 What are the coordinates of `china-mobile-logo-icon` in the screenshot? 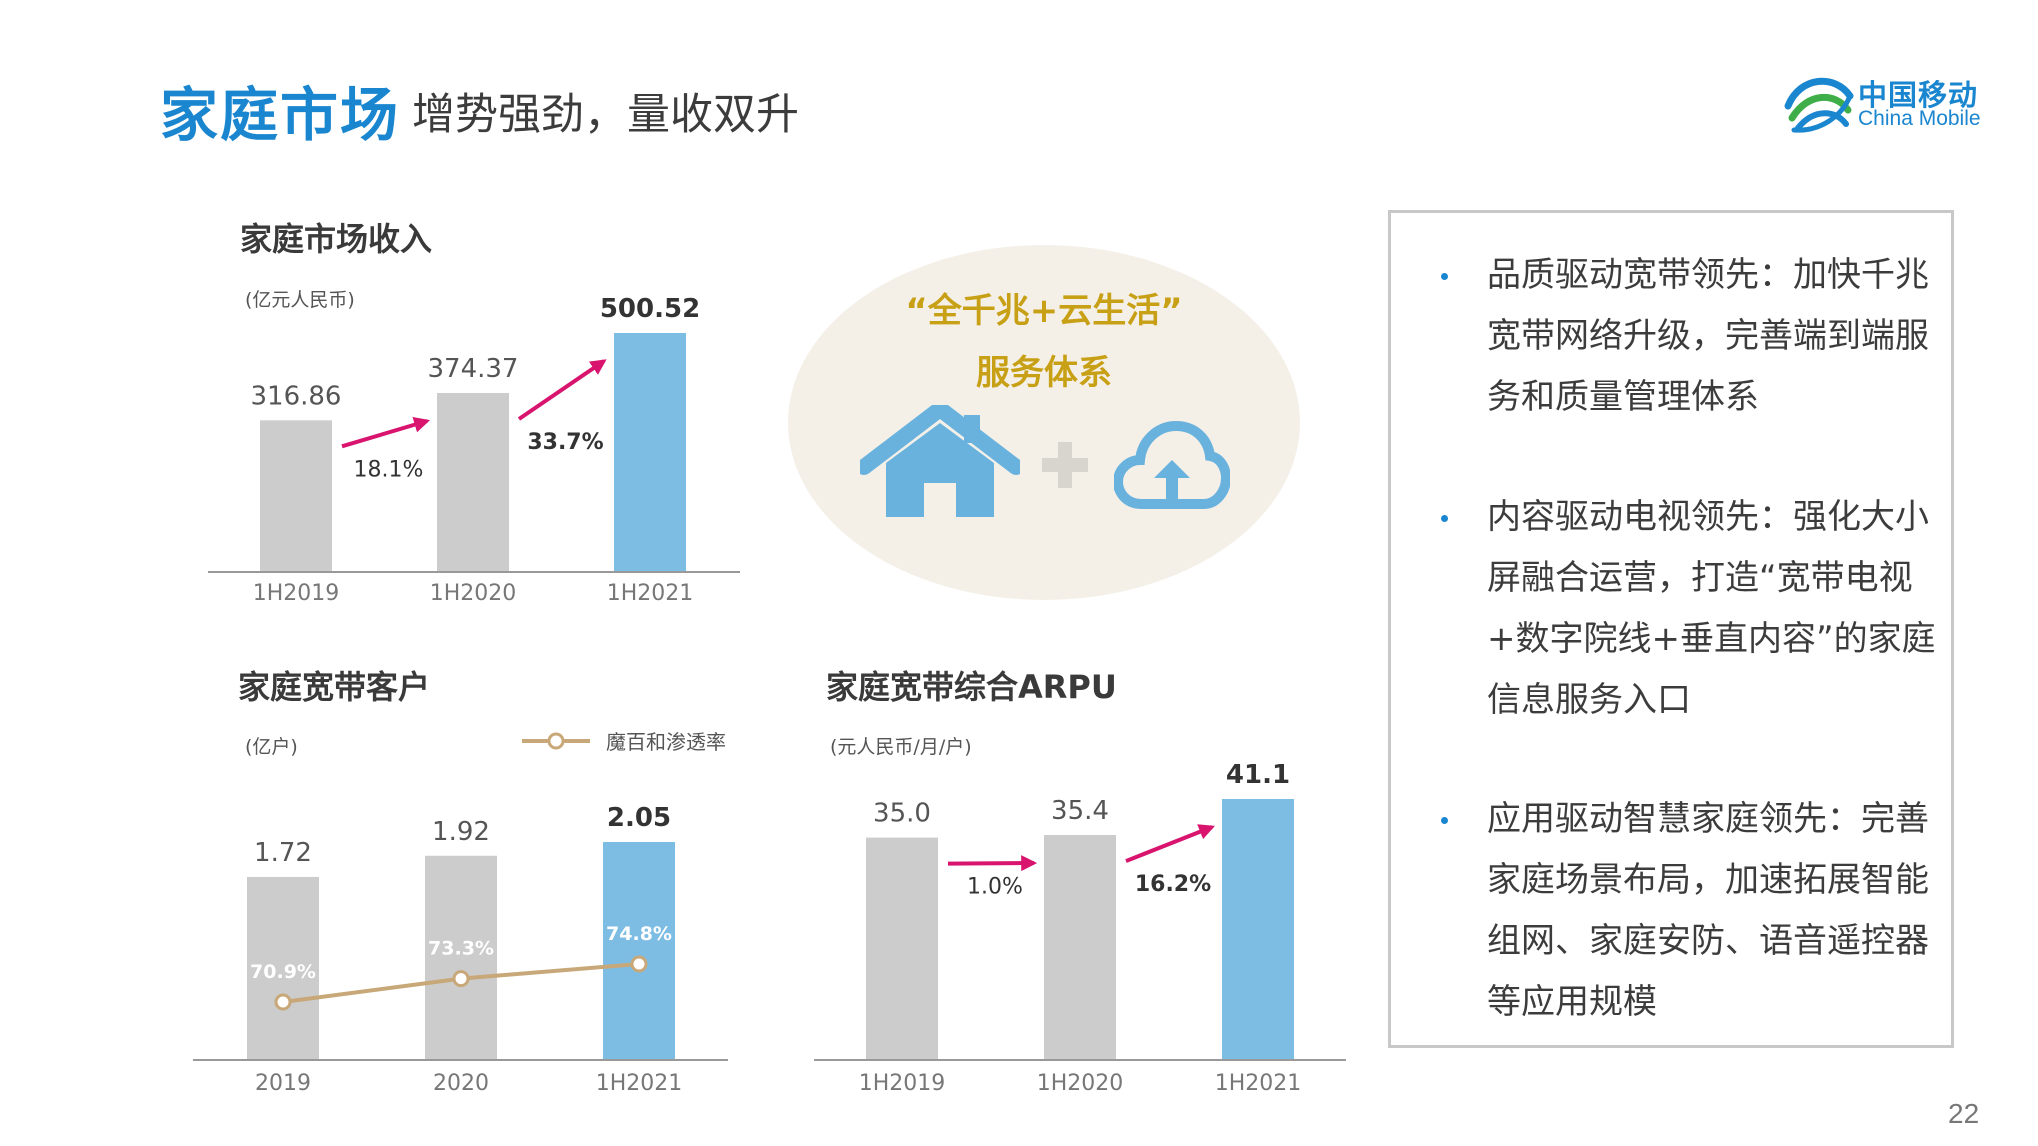 It's located at (1819, 105).